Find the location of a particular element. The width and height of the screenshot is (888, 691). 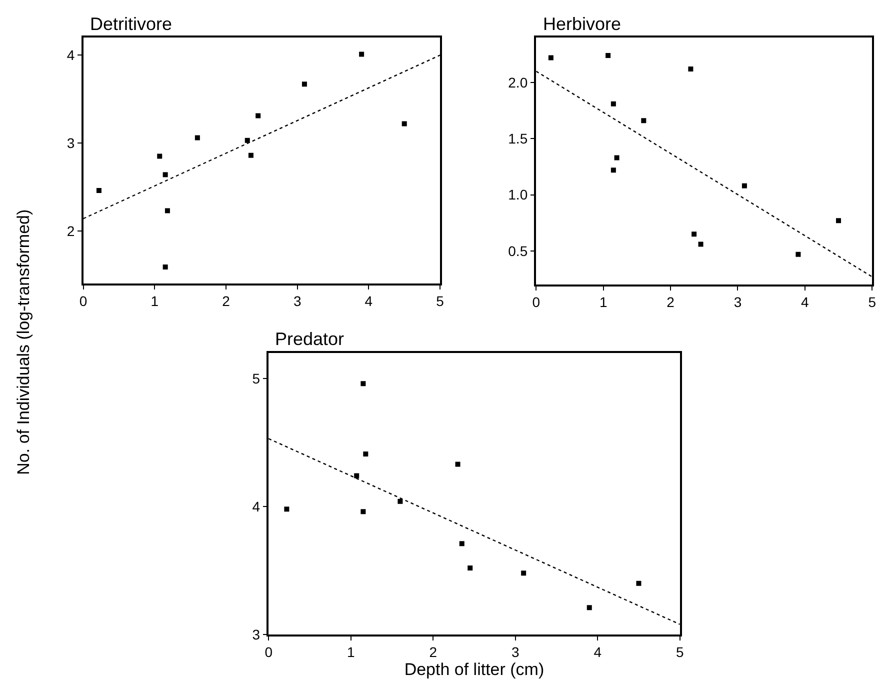

x-axis-title: Depth of litter (cm) is located at coordinates (474, 670).